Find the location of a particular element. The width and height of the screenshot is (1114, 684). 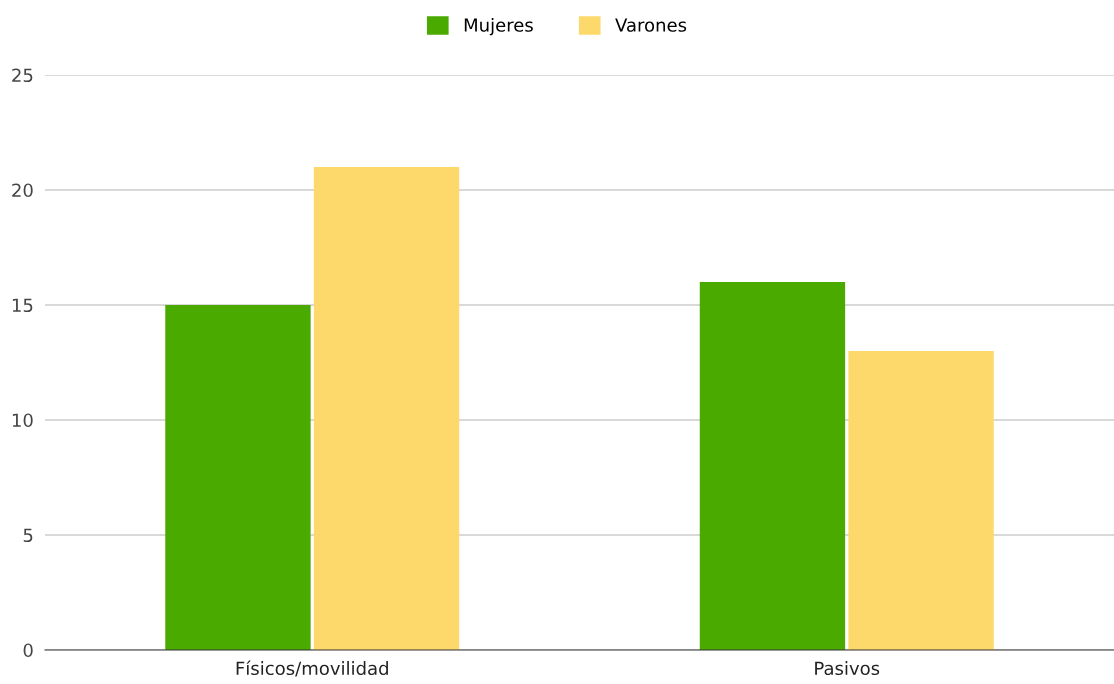

x-tick-label: Físicos/movilidad is located at coordinates (312, 668).